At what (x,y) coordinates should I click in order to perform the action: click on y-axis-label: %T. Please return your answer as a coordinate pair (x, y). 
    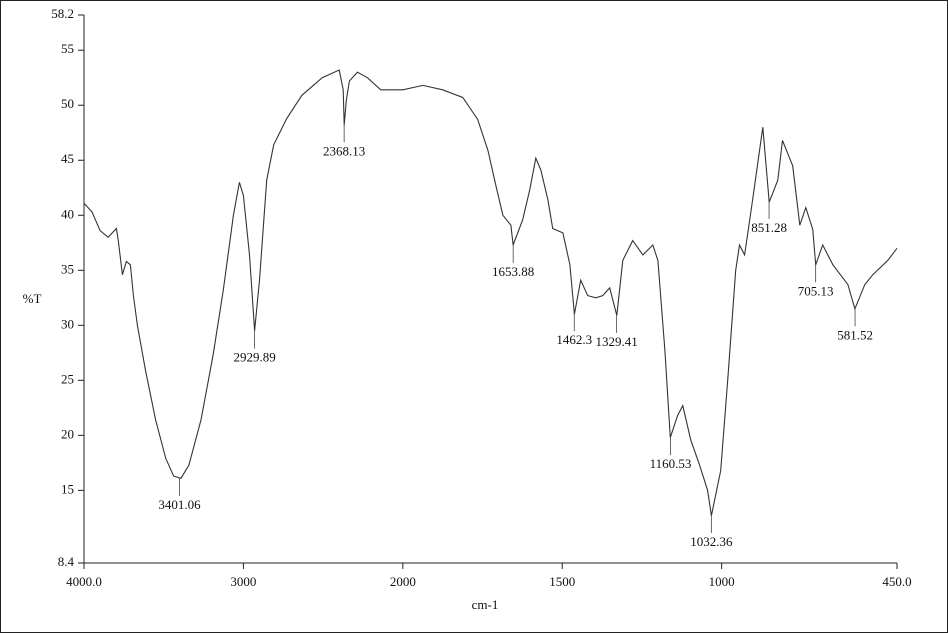
    Looking at the image, I should click on (32, 298).